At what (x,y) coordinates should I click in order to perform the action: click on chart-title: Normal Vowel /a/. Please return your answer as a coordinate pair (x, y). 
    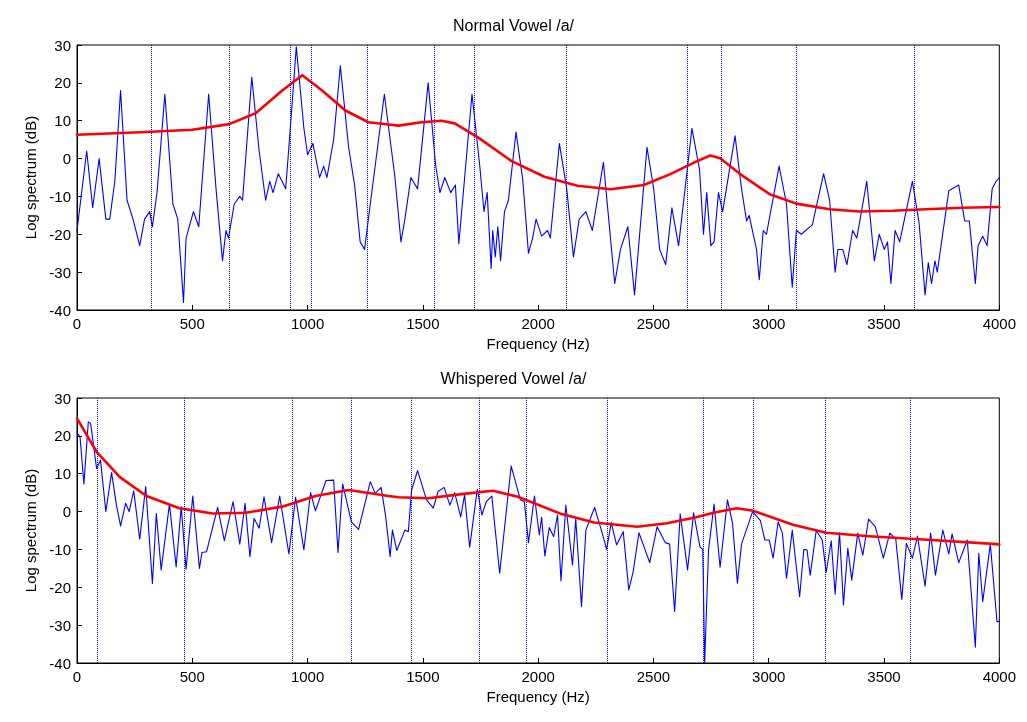
    Looking at the image, I should click on (514, 25).